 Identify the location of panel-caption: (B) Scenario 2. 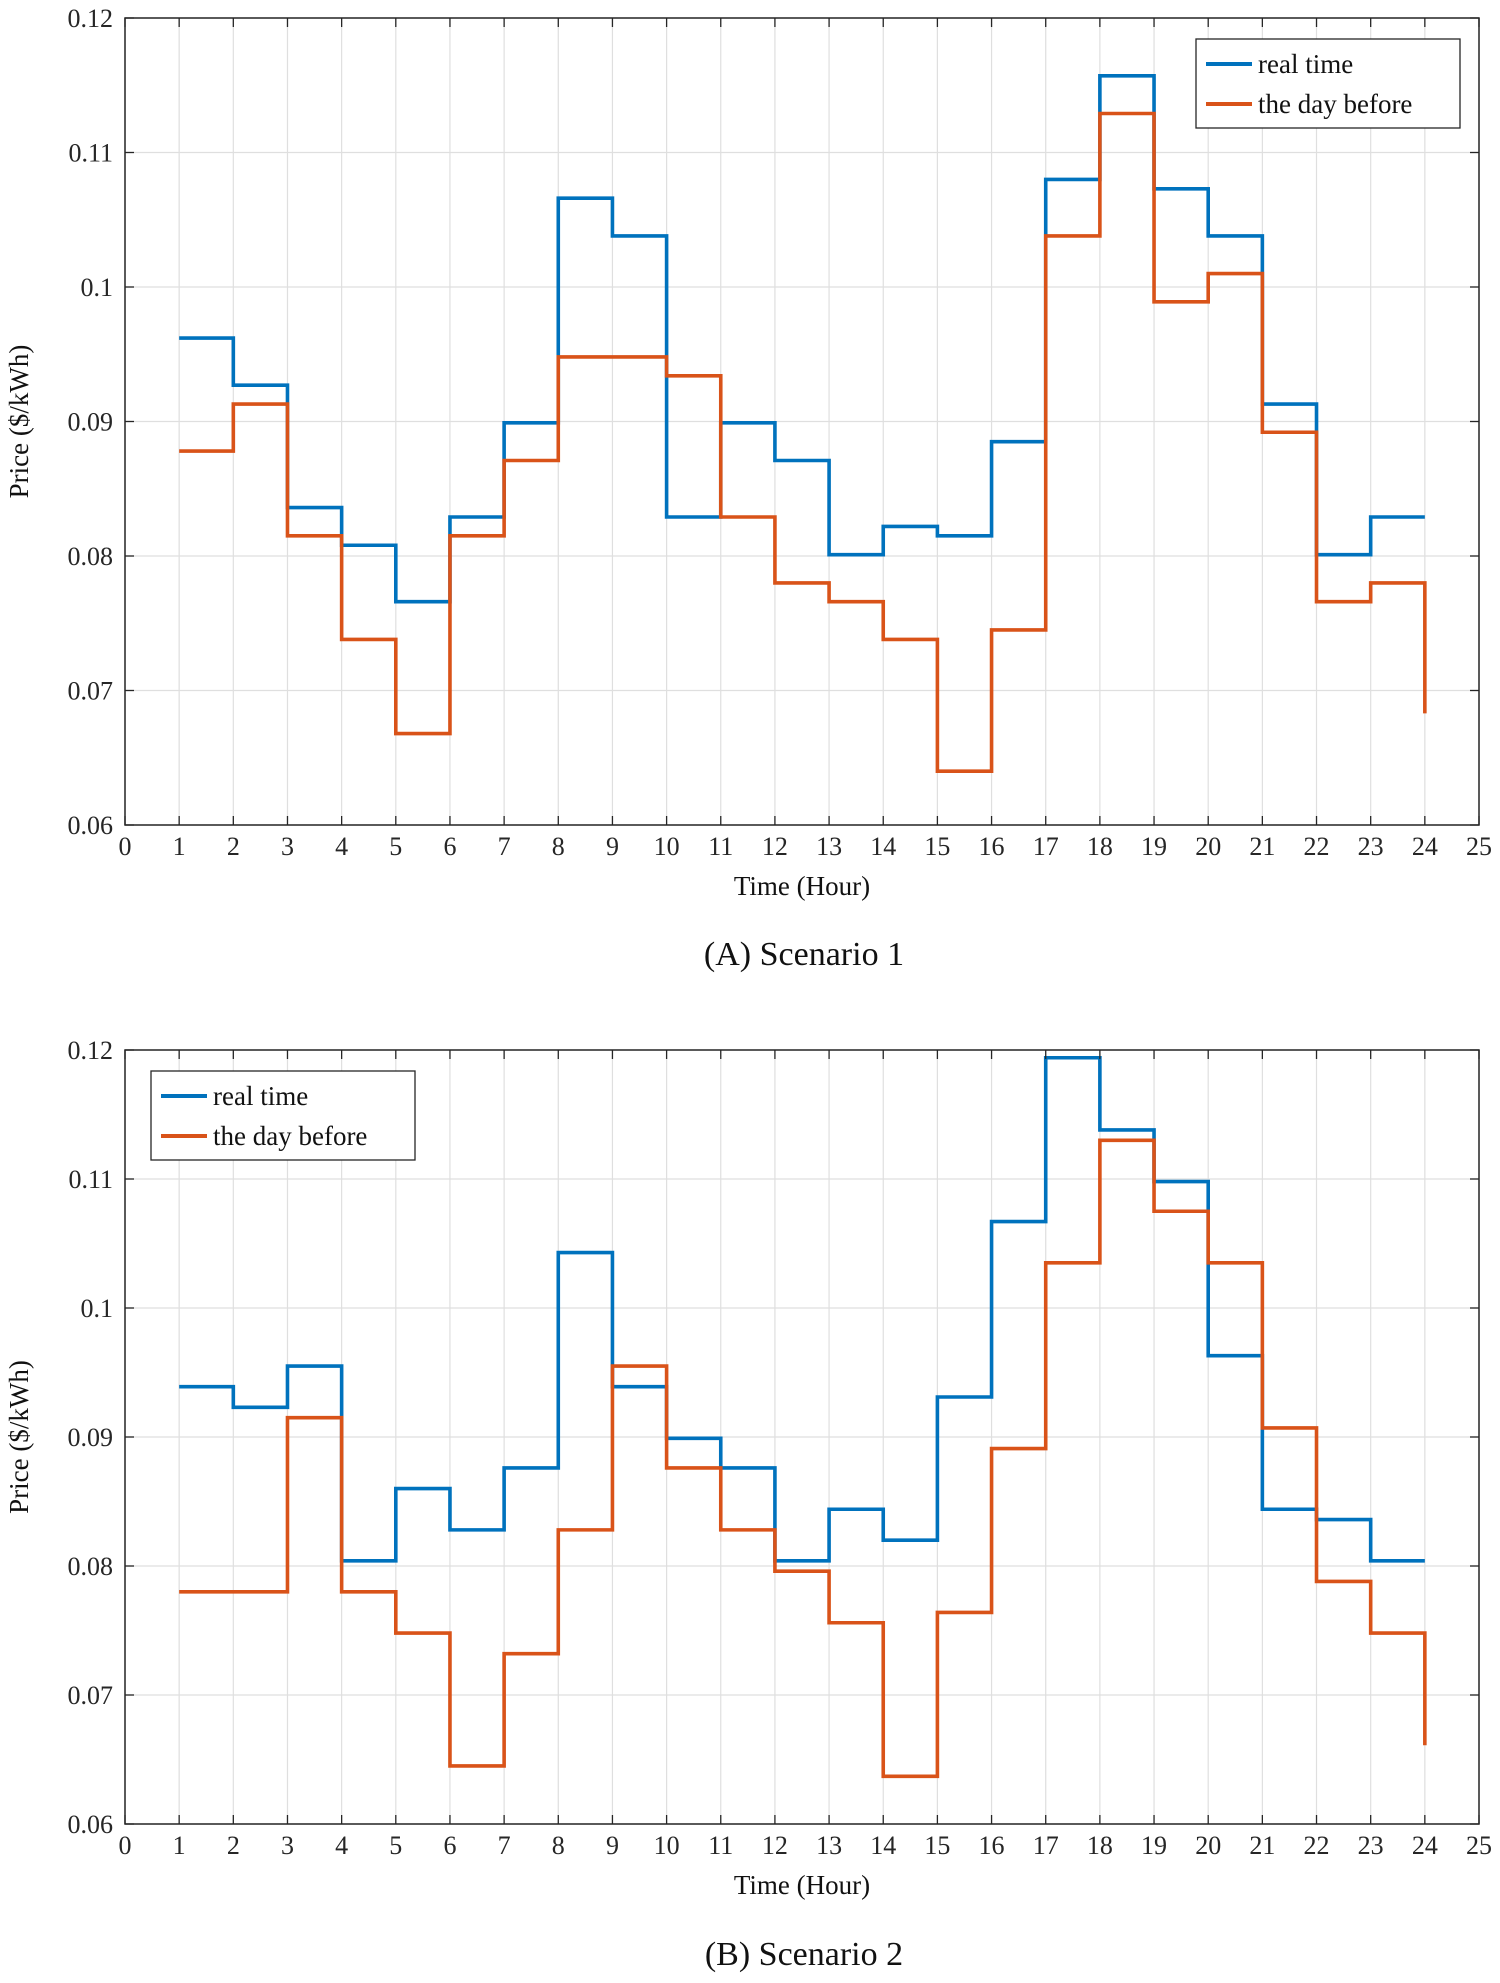
(804, 1954).